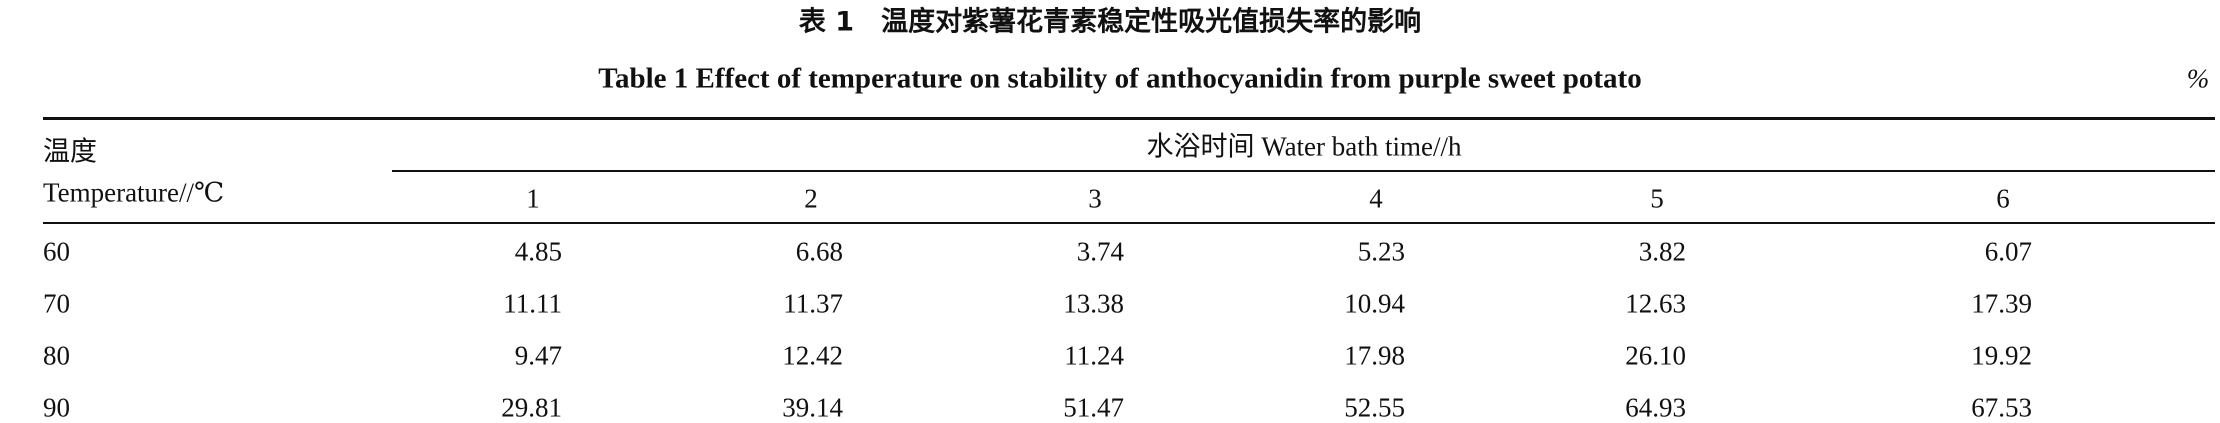 The image size is (2220, 423). I want to click on cell: 26.10, so click(1655, 355).